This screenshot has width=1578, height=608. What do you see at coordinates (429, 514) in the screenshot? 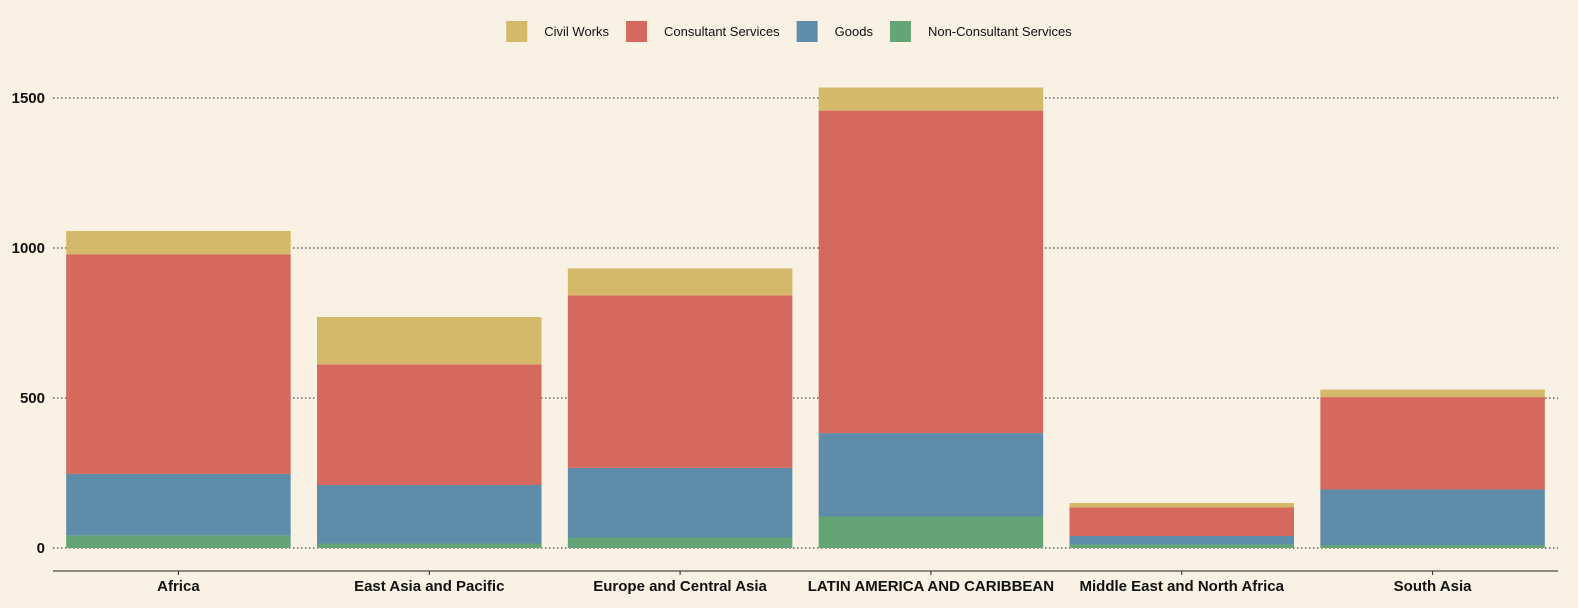
I see `bar-segment-east-asia-and-pacific-goods` at bounding box center [429, 514].